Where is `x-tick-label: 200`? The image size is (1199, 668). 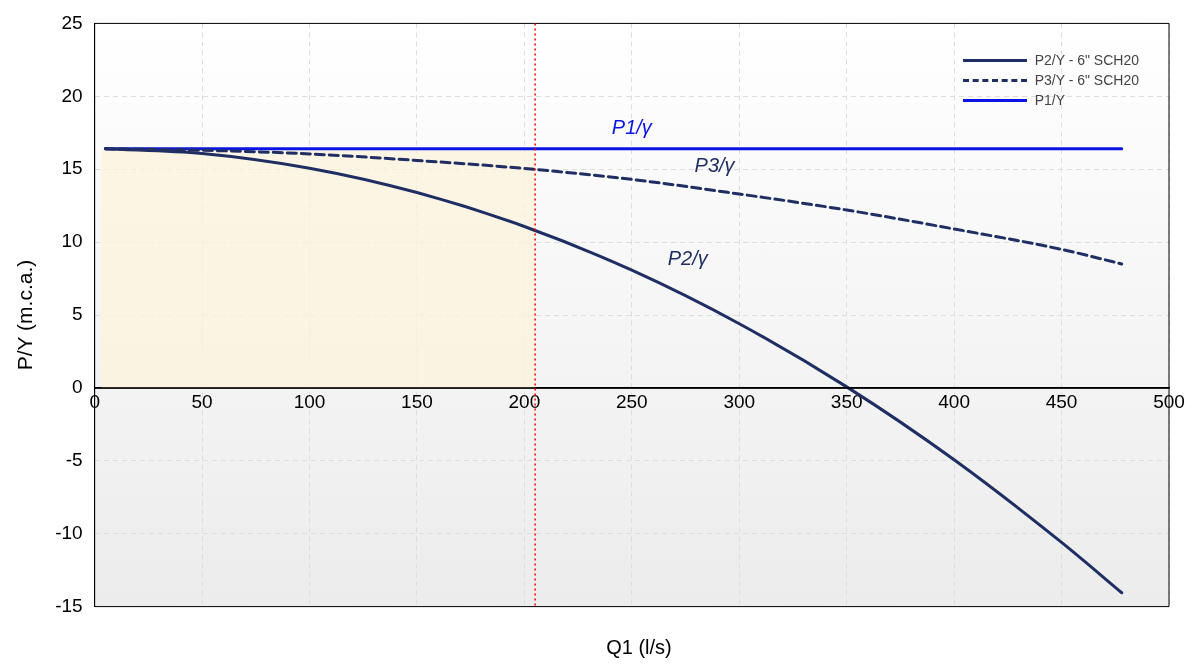
x-tick-label: 200 is located at coordinates (524, 401).